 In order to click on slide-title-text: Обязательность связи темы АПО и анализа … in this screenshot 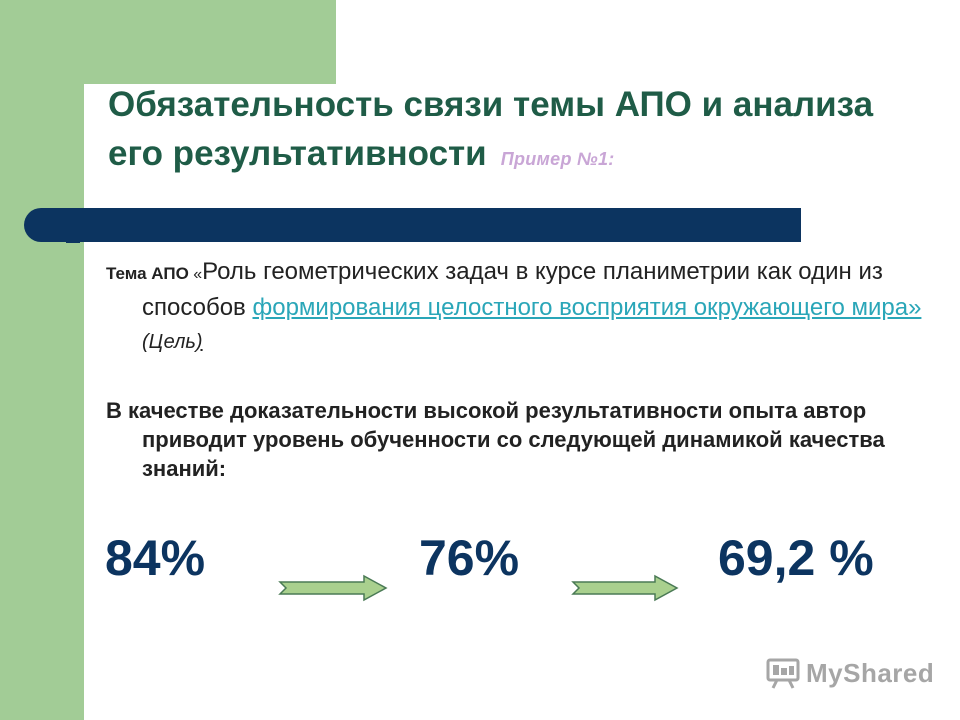, I will do `click(491, 129)`.